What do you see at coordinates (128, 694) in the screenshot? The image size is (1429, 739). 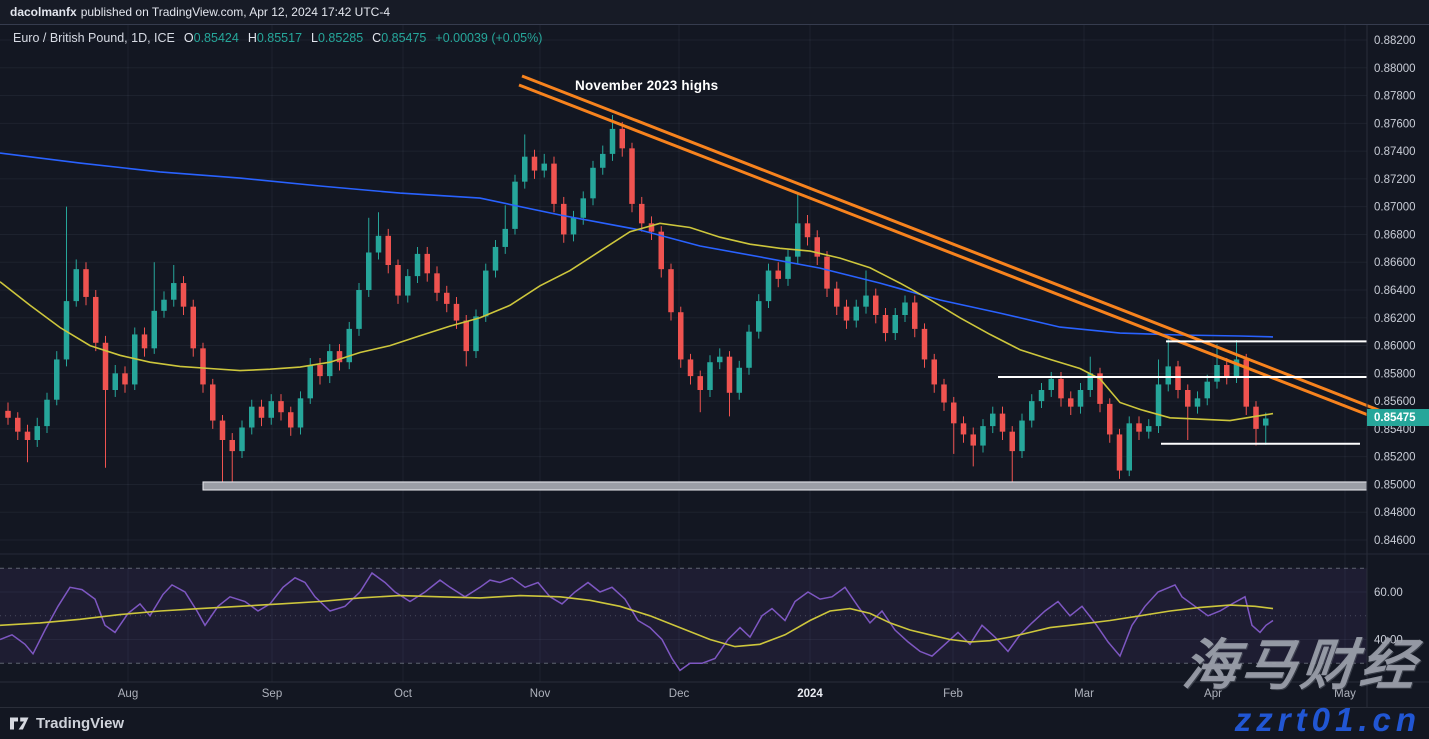 I see `svg-text: Aug` at bounding box center [128, 694].